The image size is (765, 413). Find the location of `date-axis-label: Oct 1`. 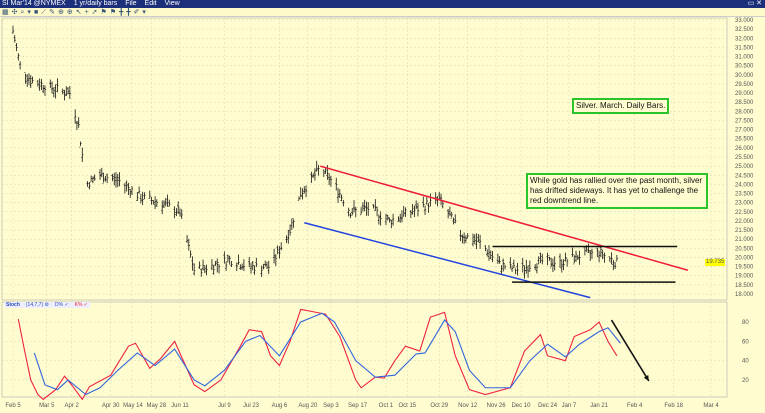

date-axis-label: Oct 1 is located at coordinates (386, 406).